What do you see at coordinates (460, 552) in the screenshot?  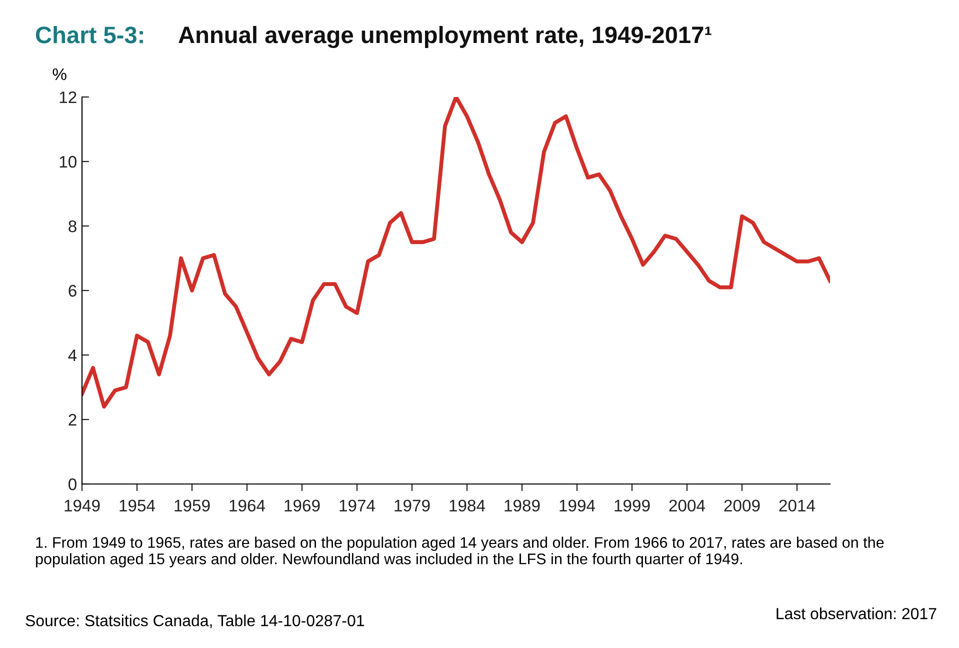 I see `text: 1. From 1949 to 1965, rates are based on the population aged 14 years and older. From 1966 to 2017, rates are based on the population aged 15 years and older. Newfoundland was included in the LFS in the fourth quarter of 1949.` at bounding box center [460, 552].